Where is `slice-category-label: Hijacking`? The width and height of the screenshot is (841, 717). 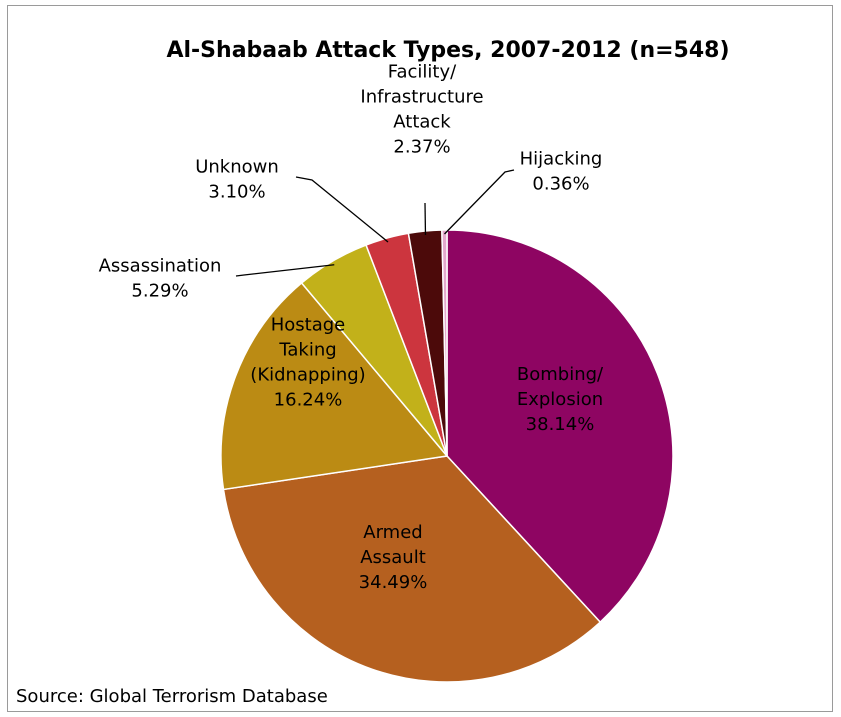 slice-category-label: Hijacking is located at coordinates (561, 159).